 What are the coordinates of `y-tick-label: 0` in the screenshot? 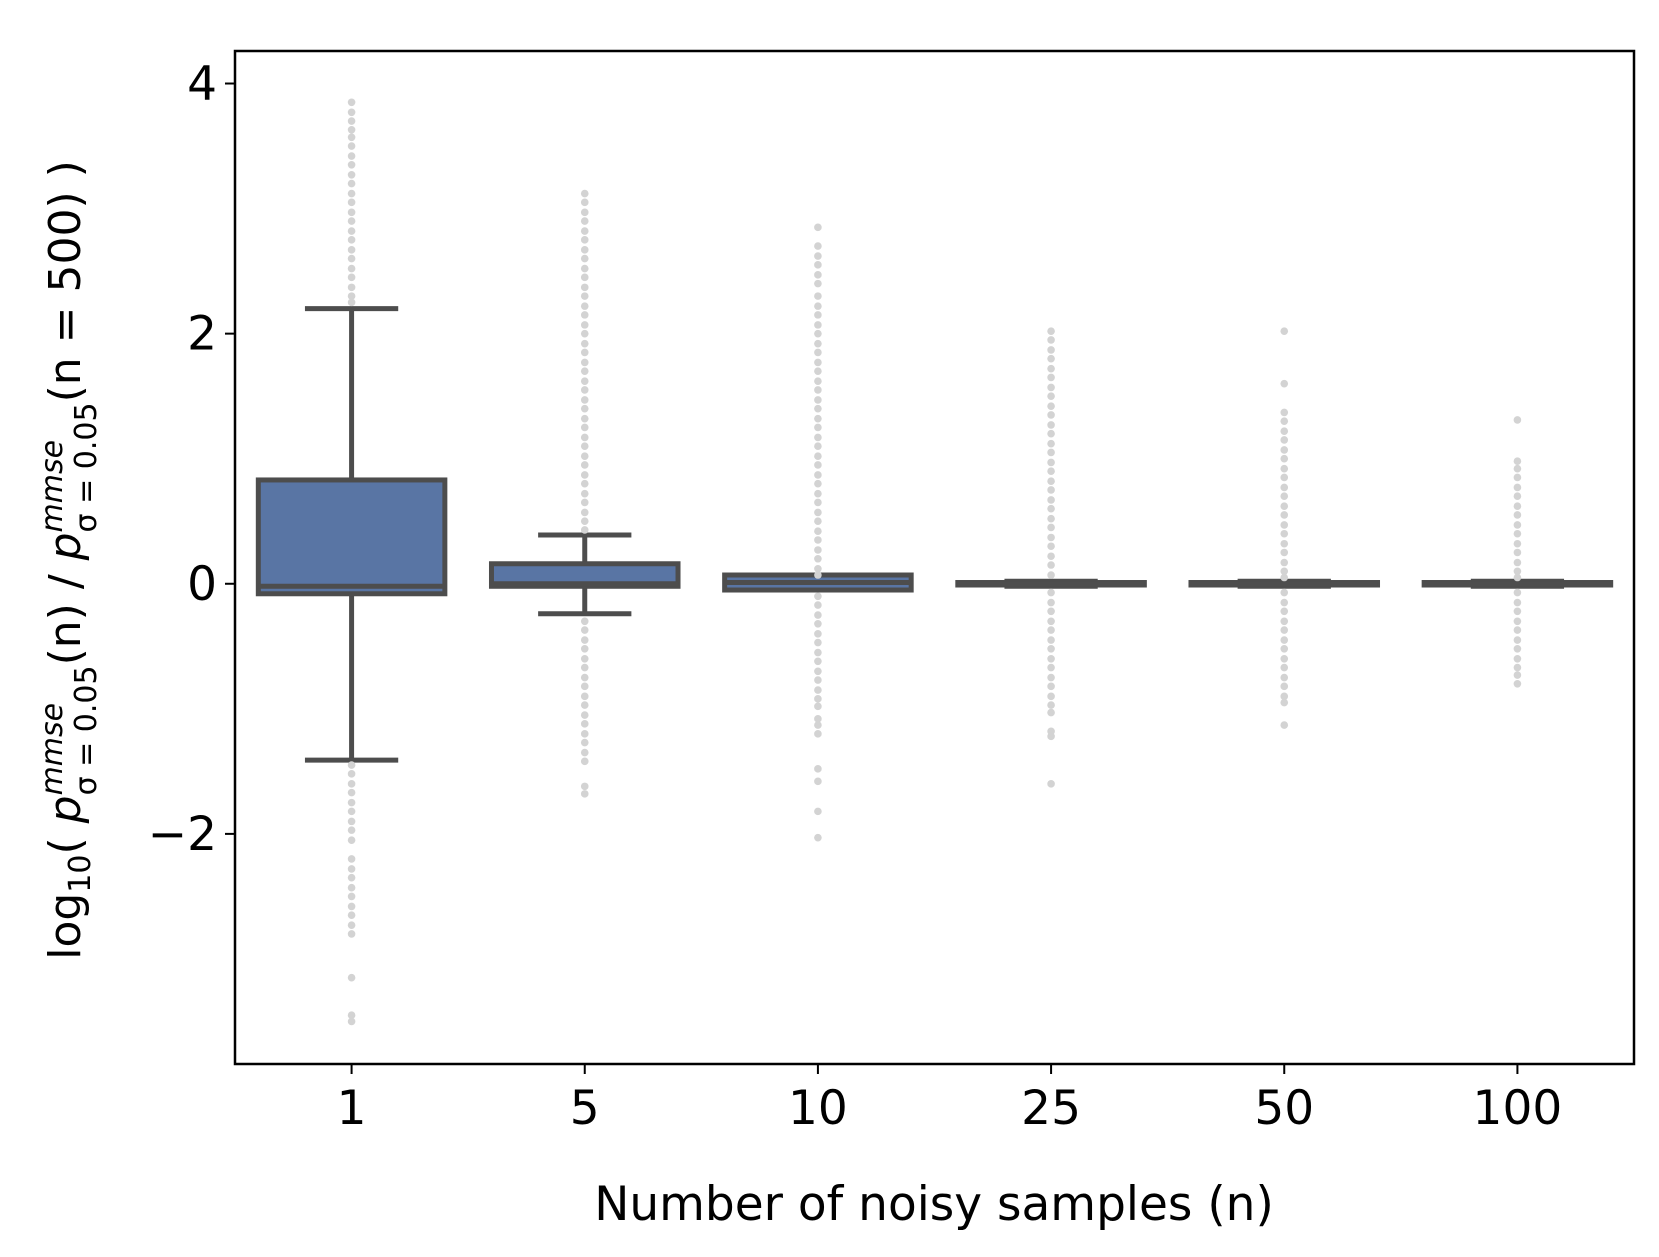 It's located at (202, 584).